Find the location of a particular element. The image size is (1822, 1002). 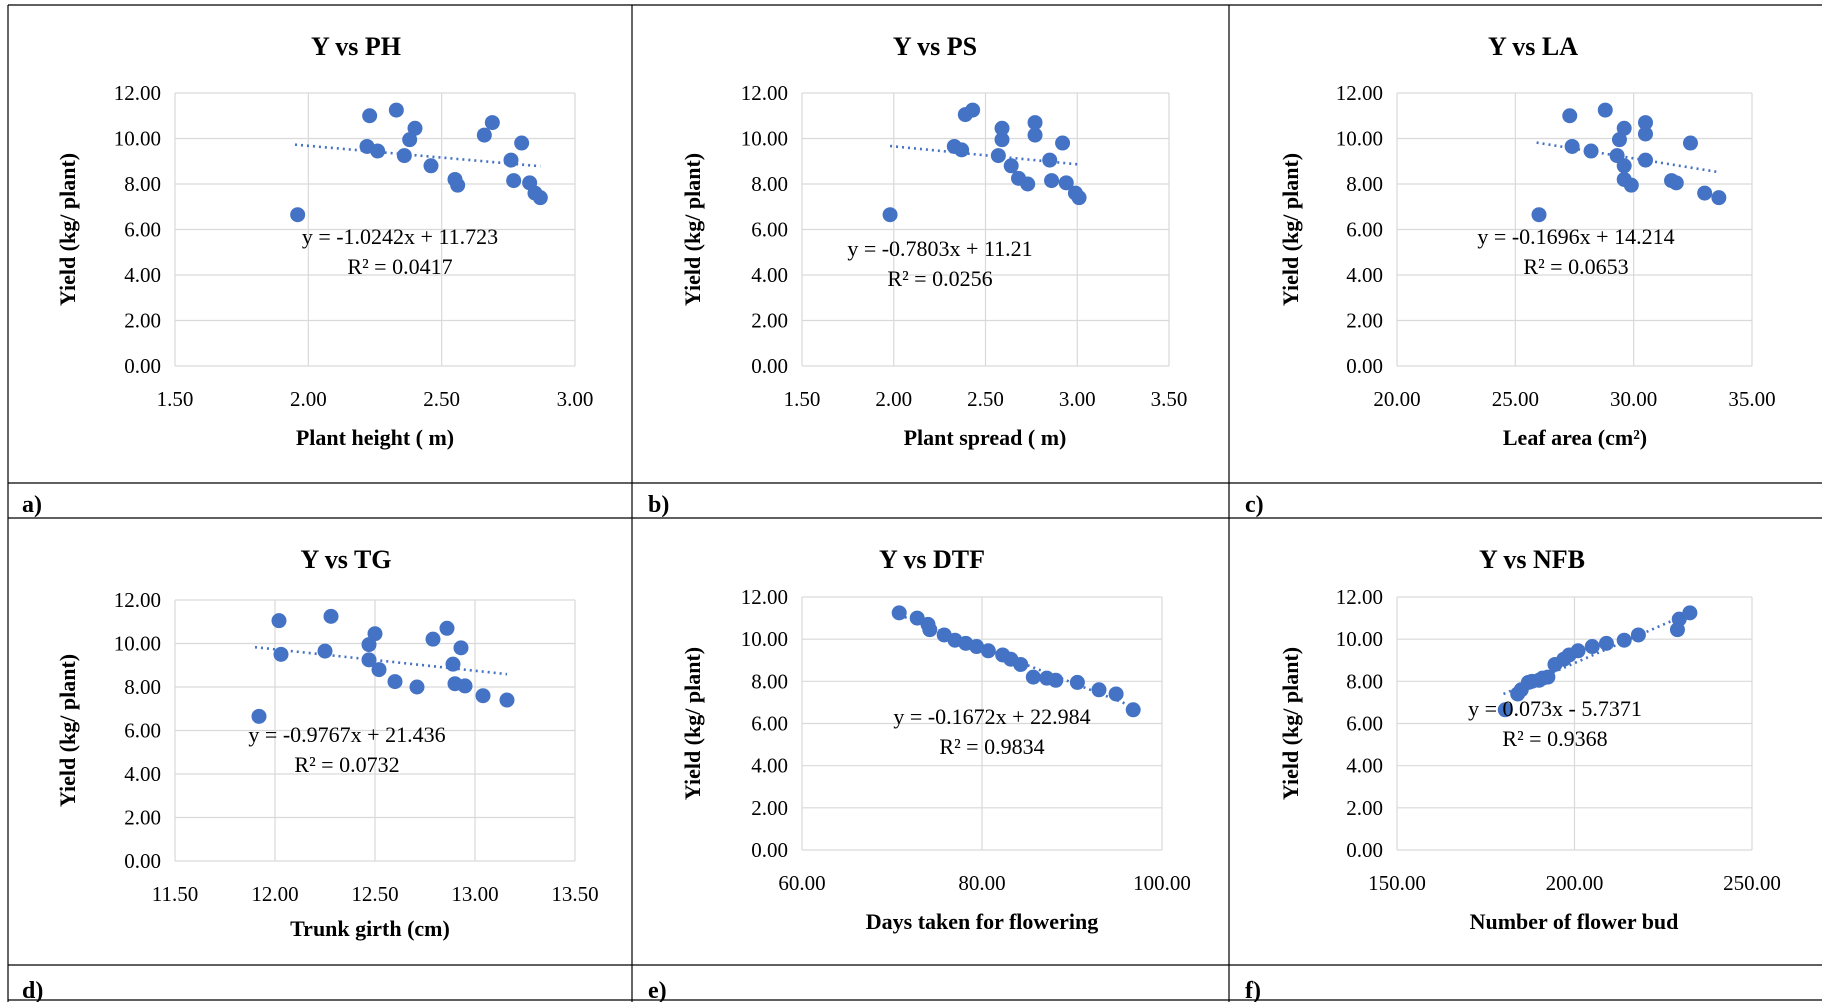

trendline-equation: y = 0.073x - 5.7371 is located at coordinates (1555, 708).